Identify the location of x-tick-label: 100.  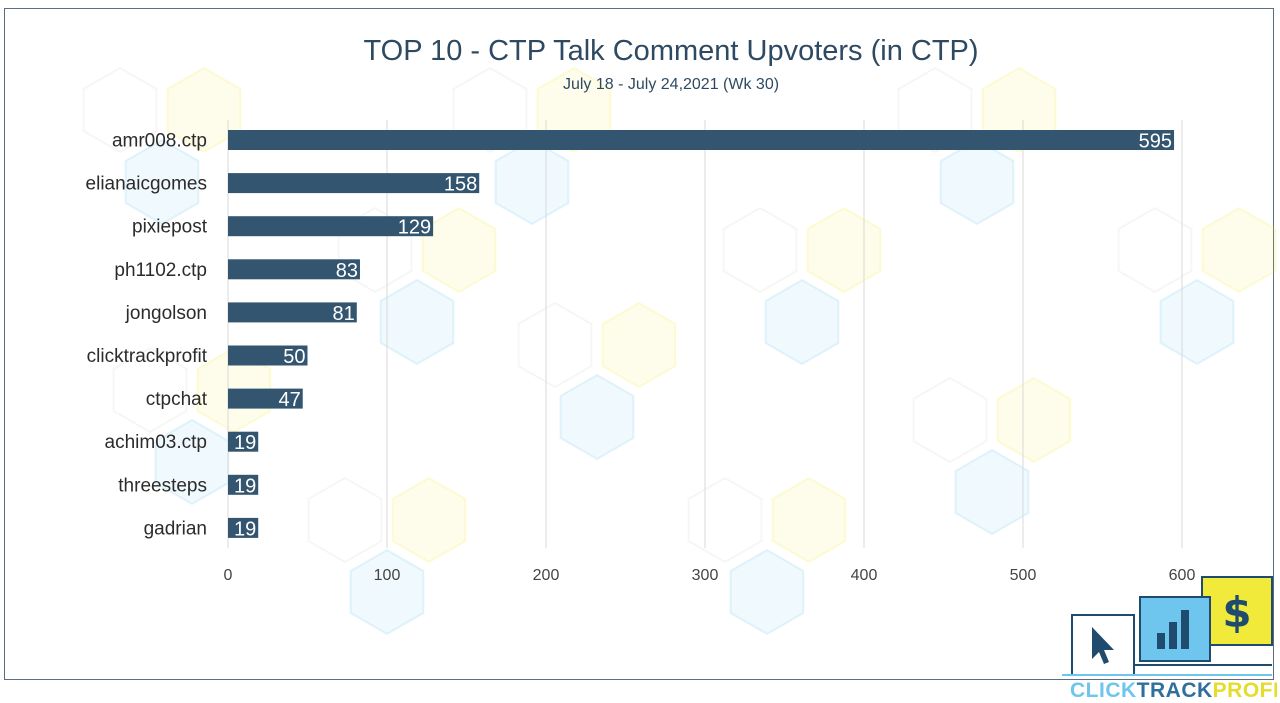
(387, 575).